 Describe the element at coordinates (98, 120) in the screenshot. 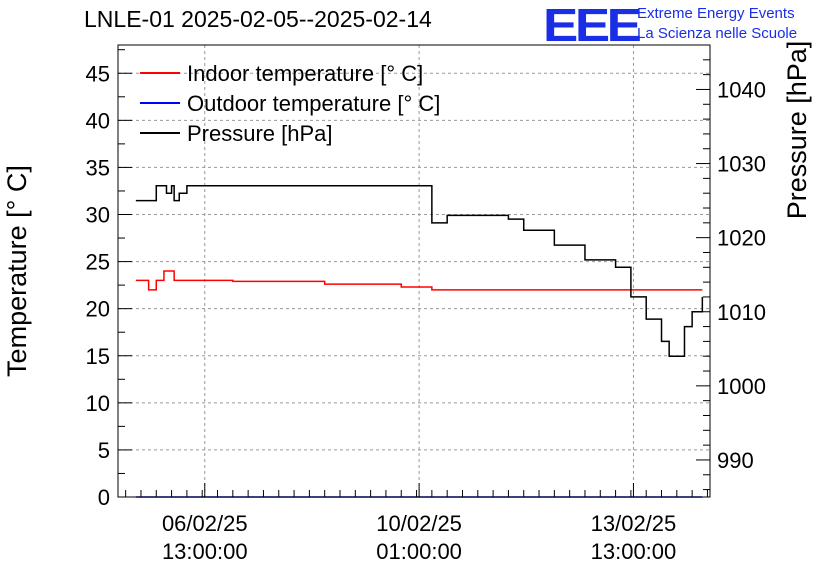

I see `y-tick-label: 40` at that location.